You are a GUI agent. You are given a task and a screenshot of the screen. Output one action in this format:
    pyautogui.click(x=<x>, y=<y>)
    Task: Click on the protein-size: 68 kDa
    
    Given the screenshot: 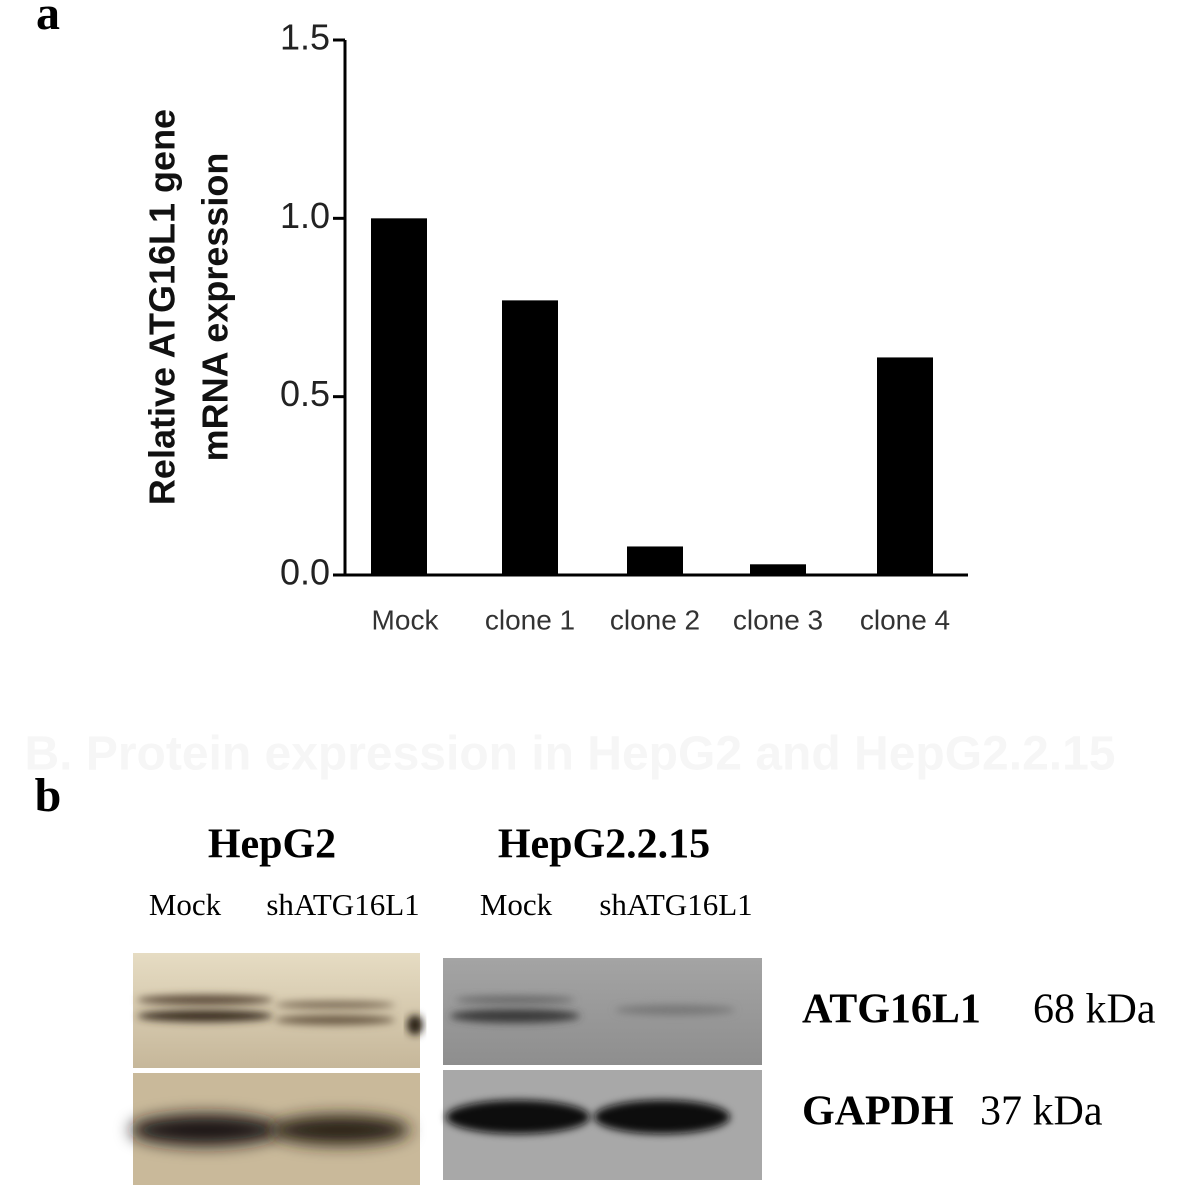 What is the action you would take?
    pyautogui.click(x=1094, y=1010)
    